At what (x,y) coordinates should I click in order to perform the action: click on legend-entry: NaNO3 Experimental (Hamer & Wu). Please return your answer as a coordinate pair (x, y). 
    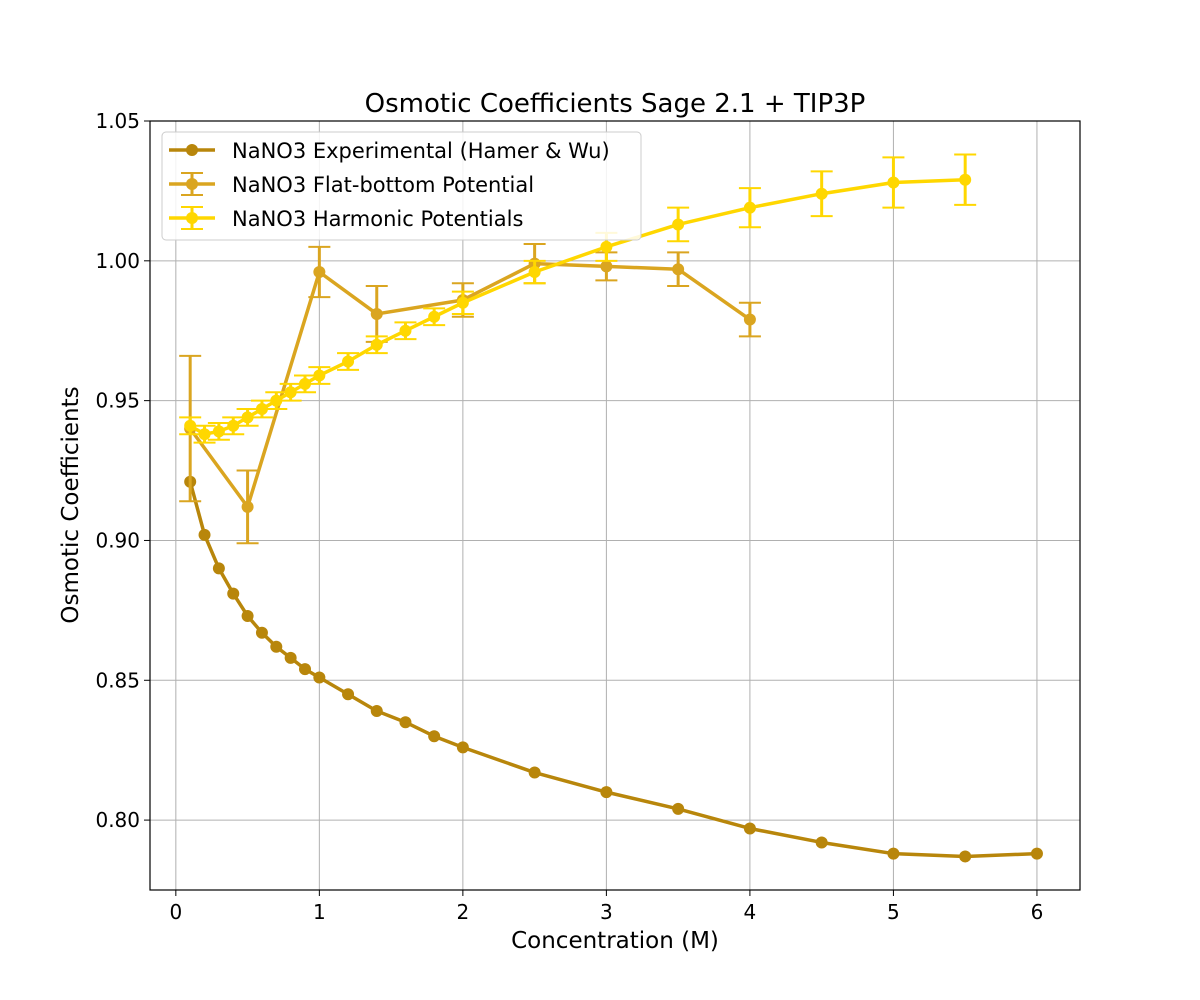
    Looking at the image, I should click on (389, 151).